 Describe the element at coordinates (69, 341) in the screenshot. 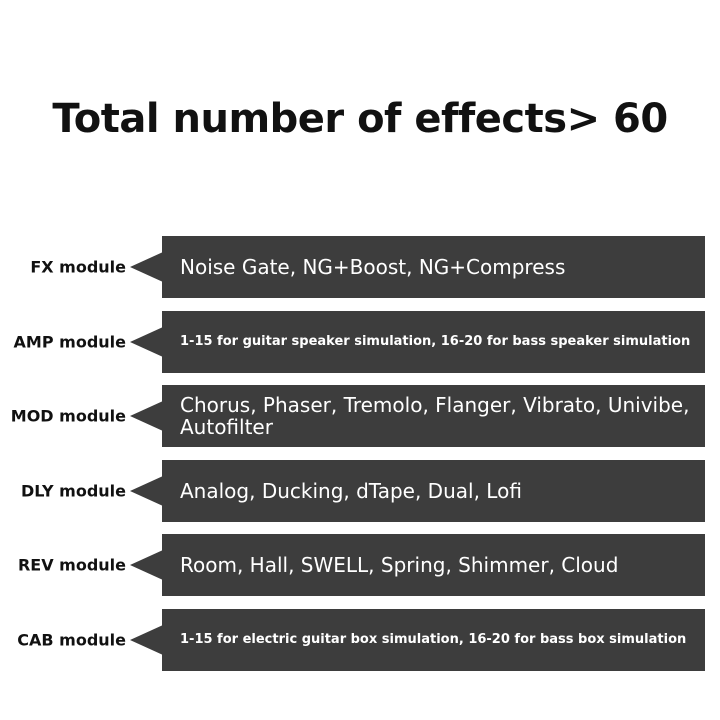

I see `module-name: AMP module` at that location.